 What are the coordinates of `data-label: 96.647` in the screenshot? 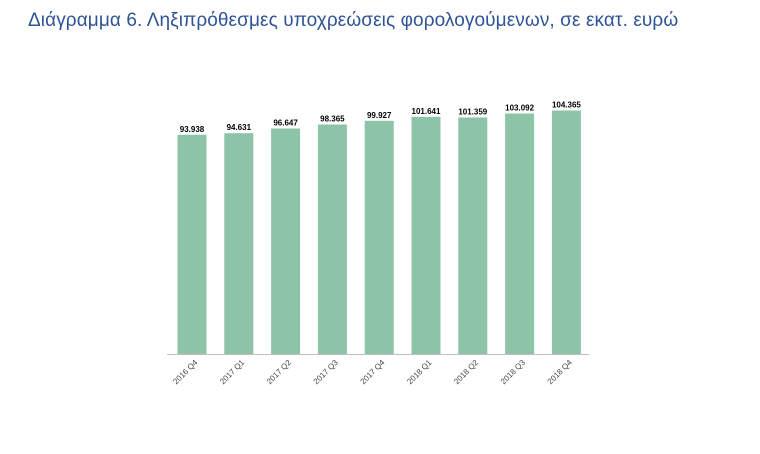 It's located at (285, 123).